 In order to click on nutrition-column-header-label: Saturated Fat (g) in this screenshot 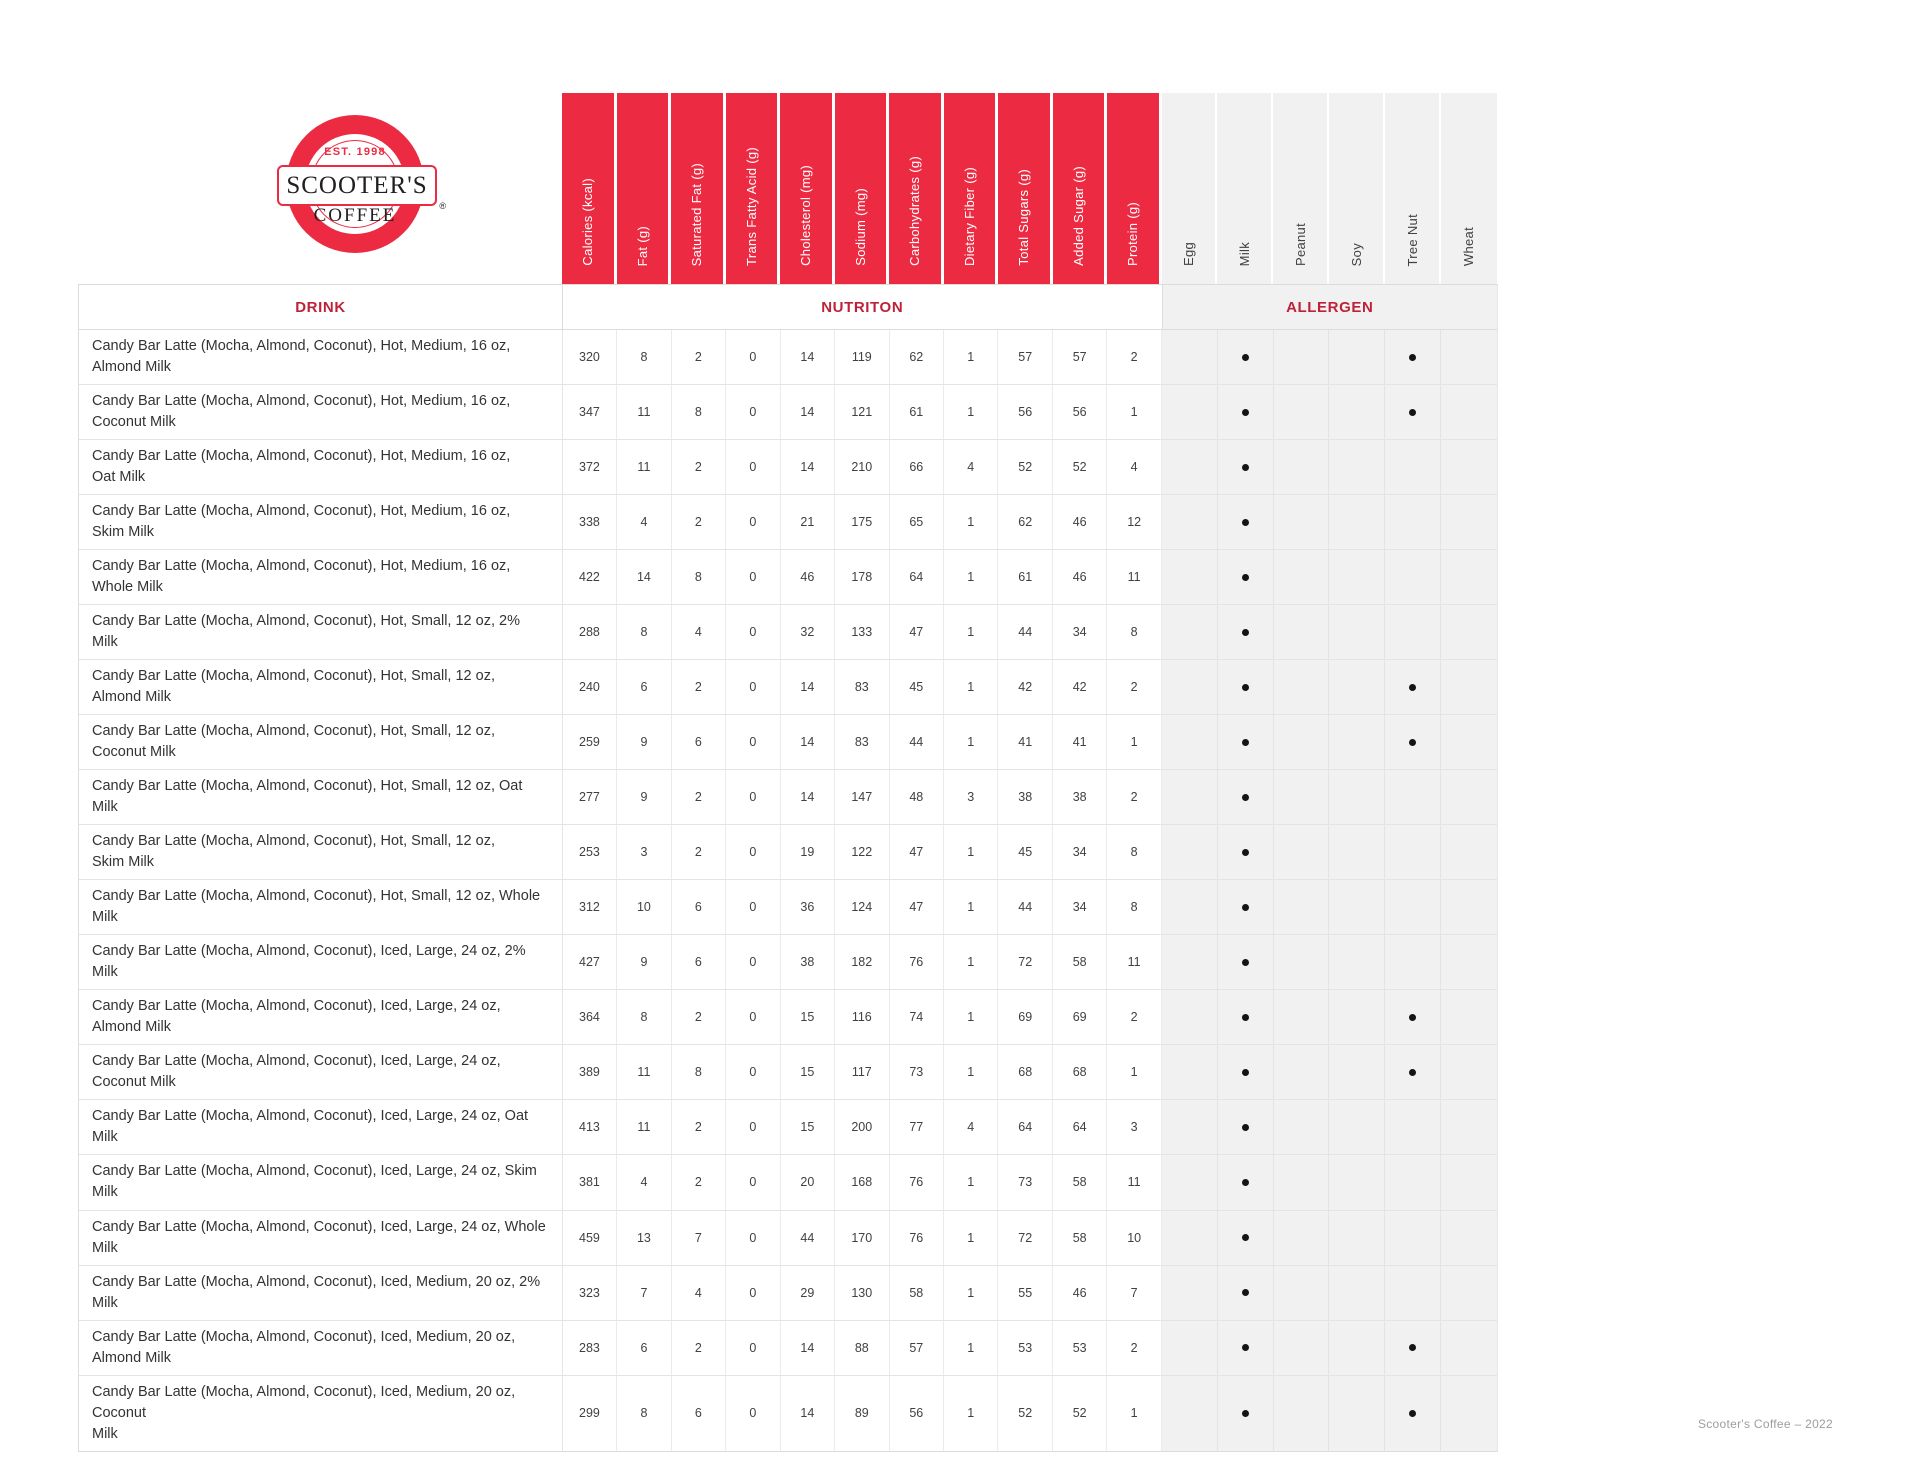, I will do `click(697, 214)`.